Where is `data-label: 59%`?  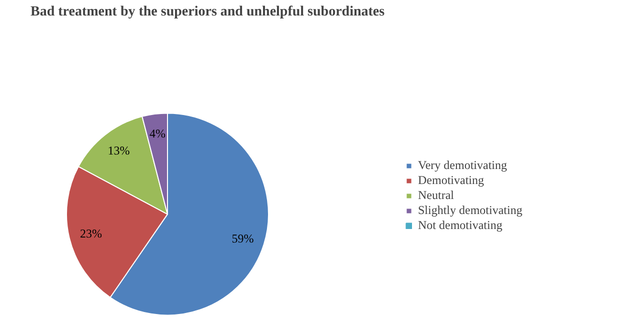
data-label: 59% is located at coordinates (243, 238).